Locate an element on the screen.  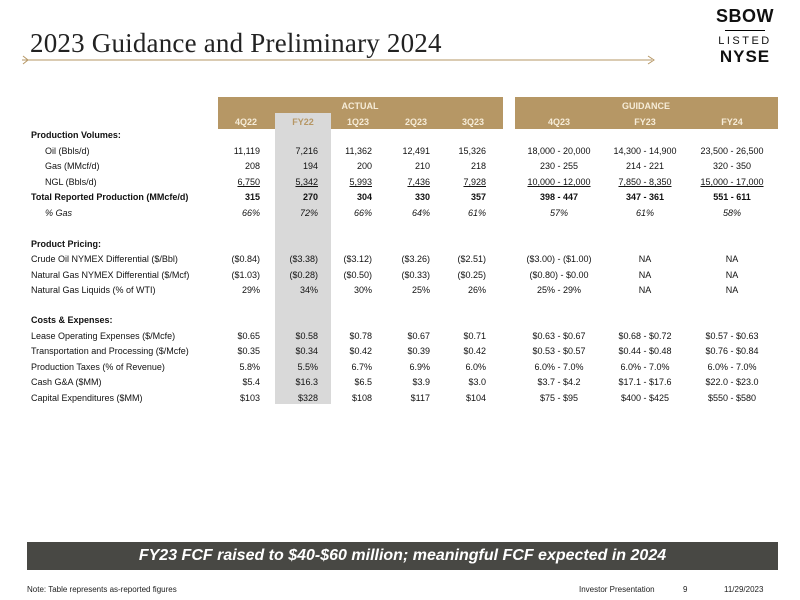
row-label: Gas (MMcf/d) is located at coordinates (72, 166).